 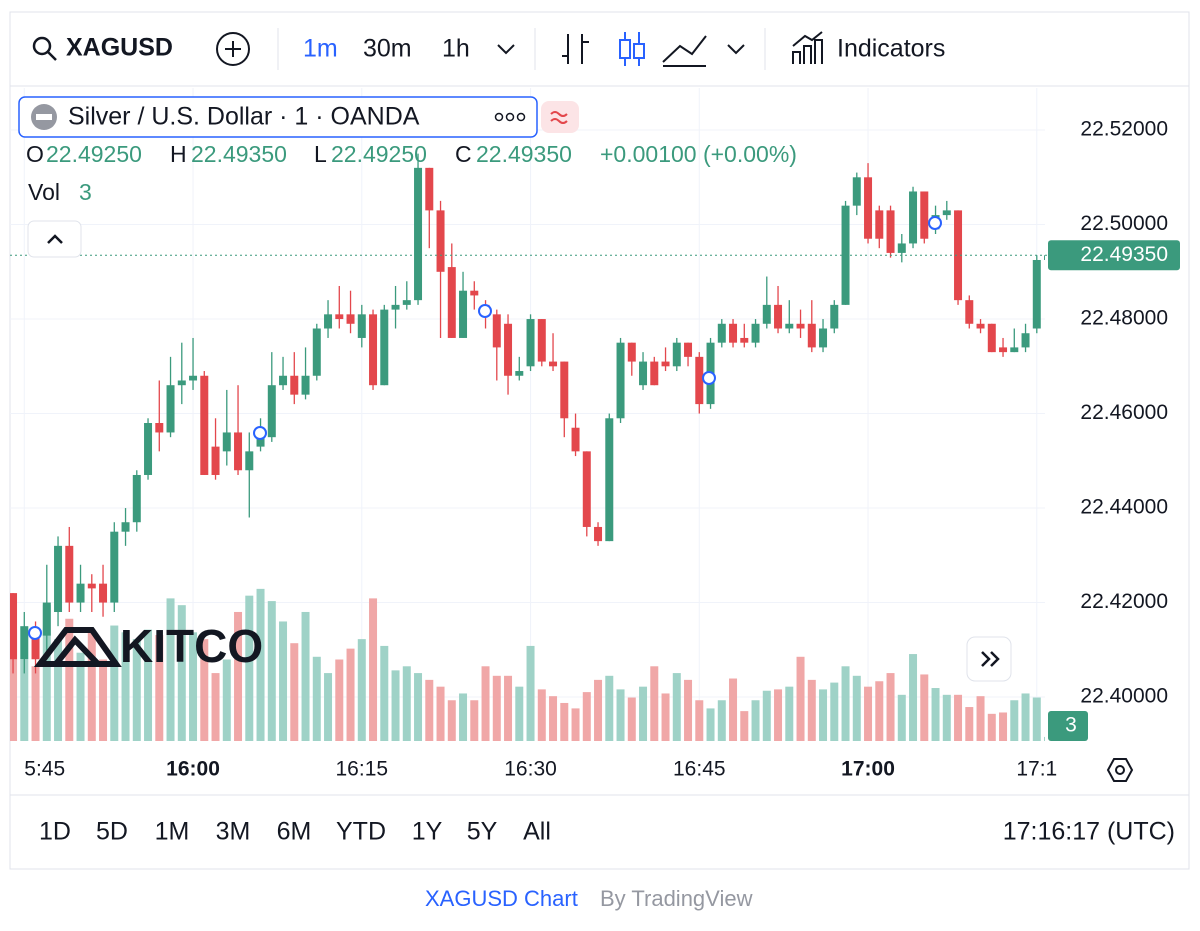 I want to click on compare-button, so click(x=233, y=49).